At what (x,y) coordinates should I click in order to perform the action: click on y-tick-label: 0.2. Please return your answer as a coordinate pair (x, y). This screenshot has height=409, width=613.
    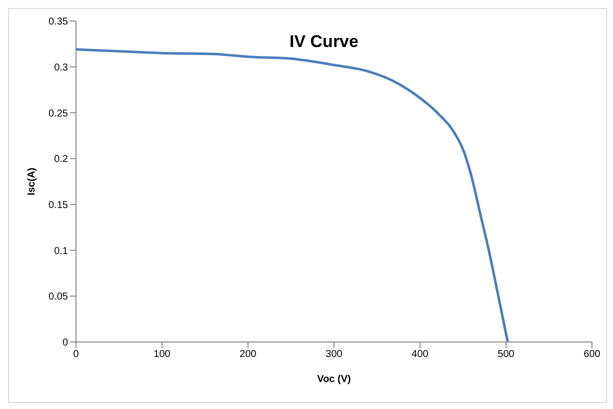
    Looking at the image, I should click on (61, 160).